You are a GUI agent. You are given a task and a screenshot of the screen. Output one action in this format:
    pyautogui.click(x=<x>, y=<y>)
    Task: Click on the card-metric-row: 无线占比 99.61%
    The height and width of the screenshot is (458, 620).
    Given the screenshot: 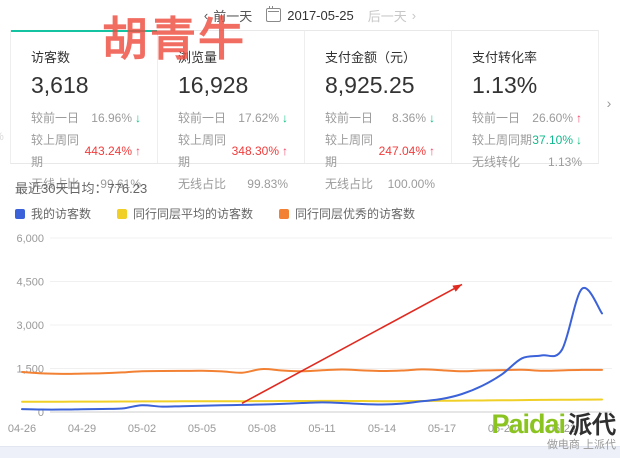 What is the action you would take?
    pyautogui.click(x=86, y=184)
    